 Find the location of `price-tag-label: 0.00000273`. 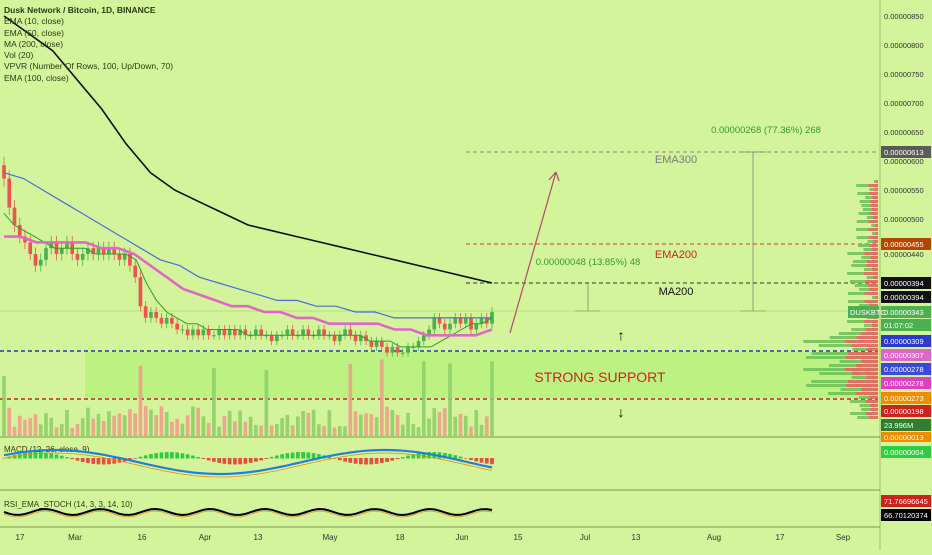

price-tag-label: 0.00000273 is located at coordinates (904, 398).